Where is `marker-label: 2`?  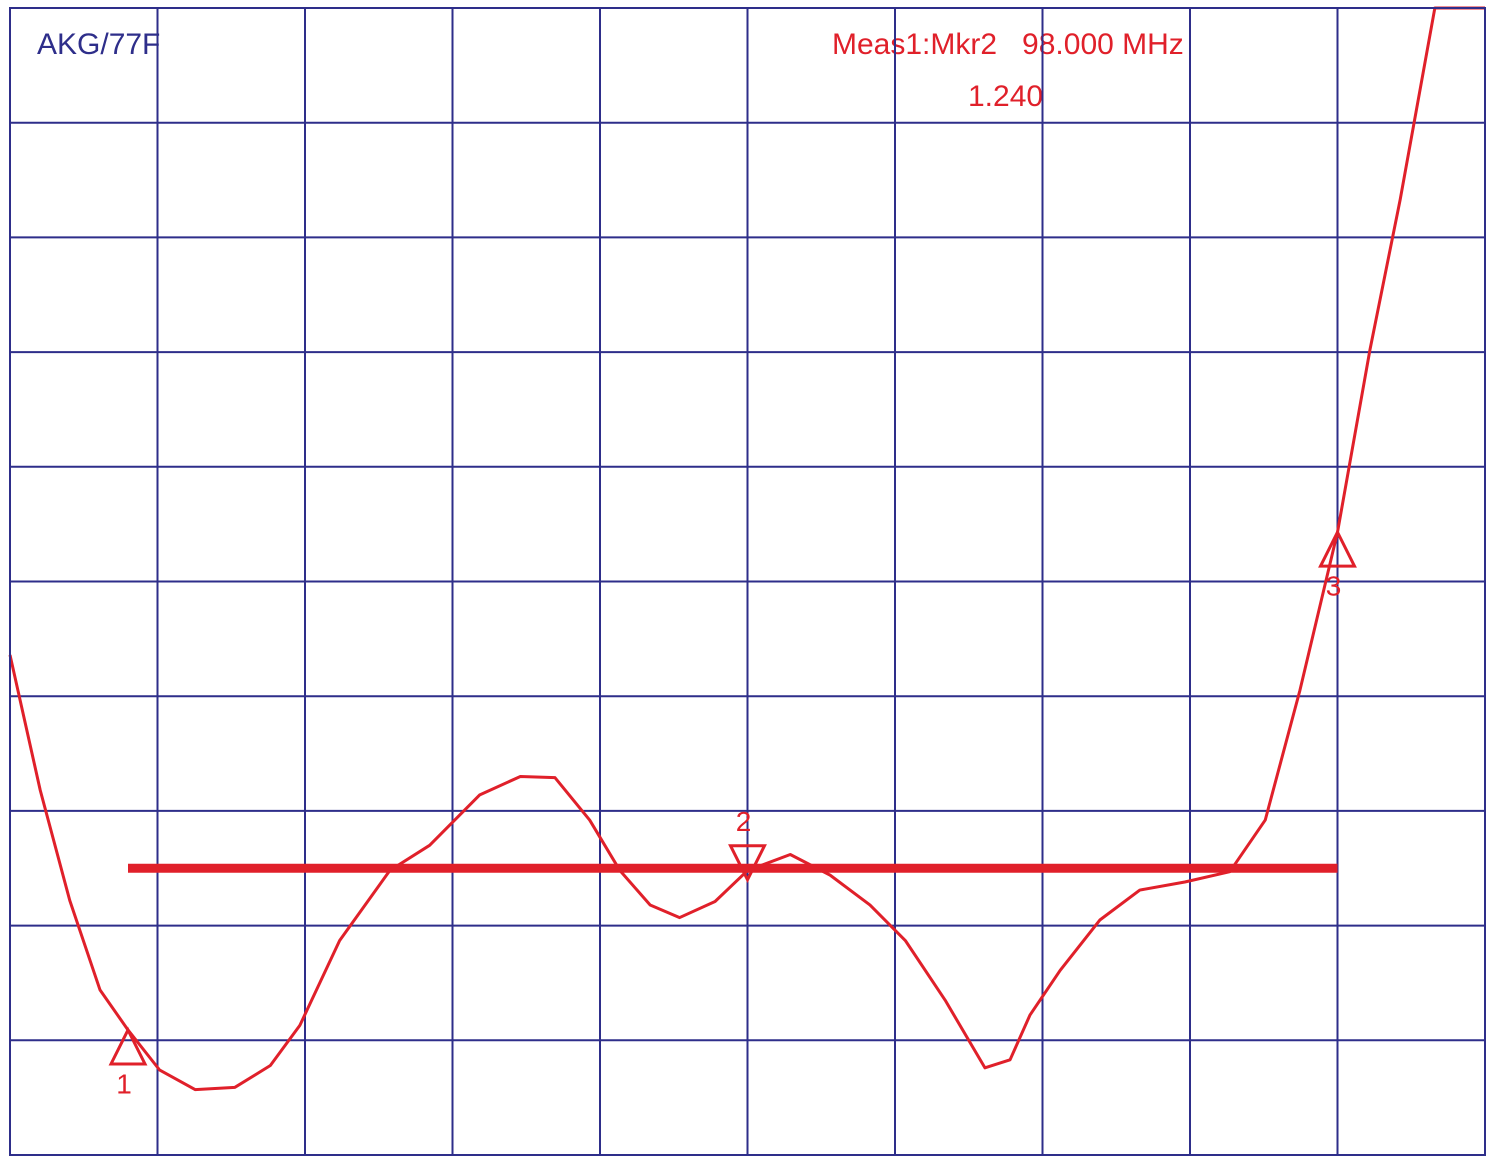 marker-label: 2 is located at coordinates (744, 821).